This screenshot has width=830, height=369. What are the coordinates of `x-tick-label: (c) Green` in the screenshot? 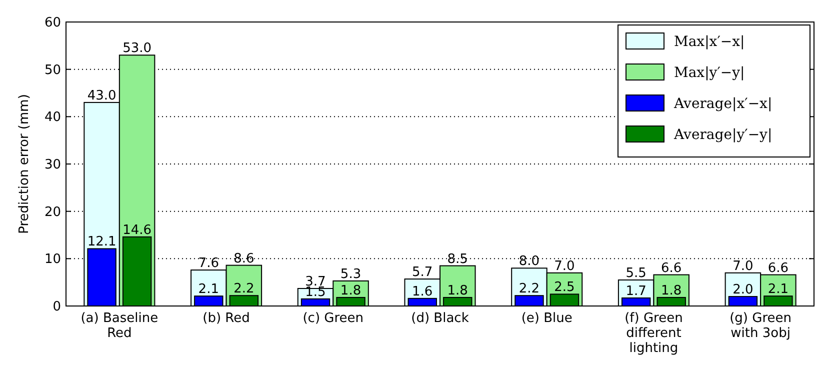 It's located at (333, 318).